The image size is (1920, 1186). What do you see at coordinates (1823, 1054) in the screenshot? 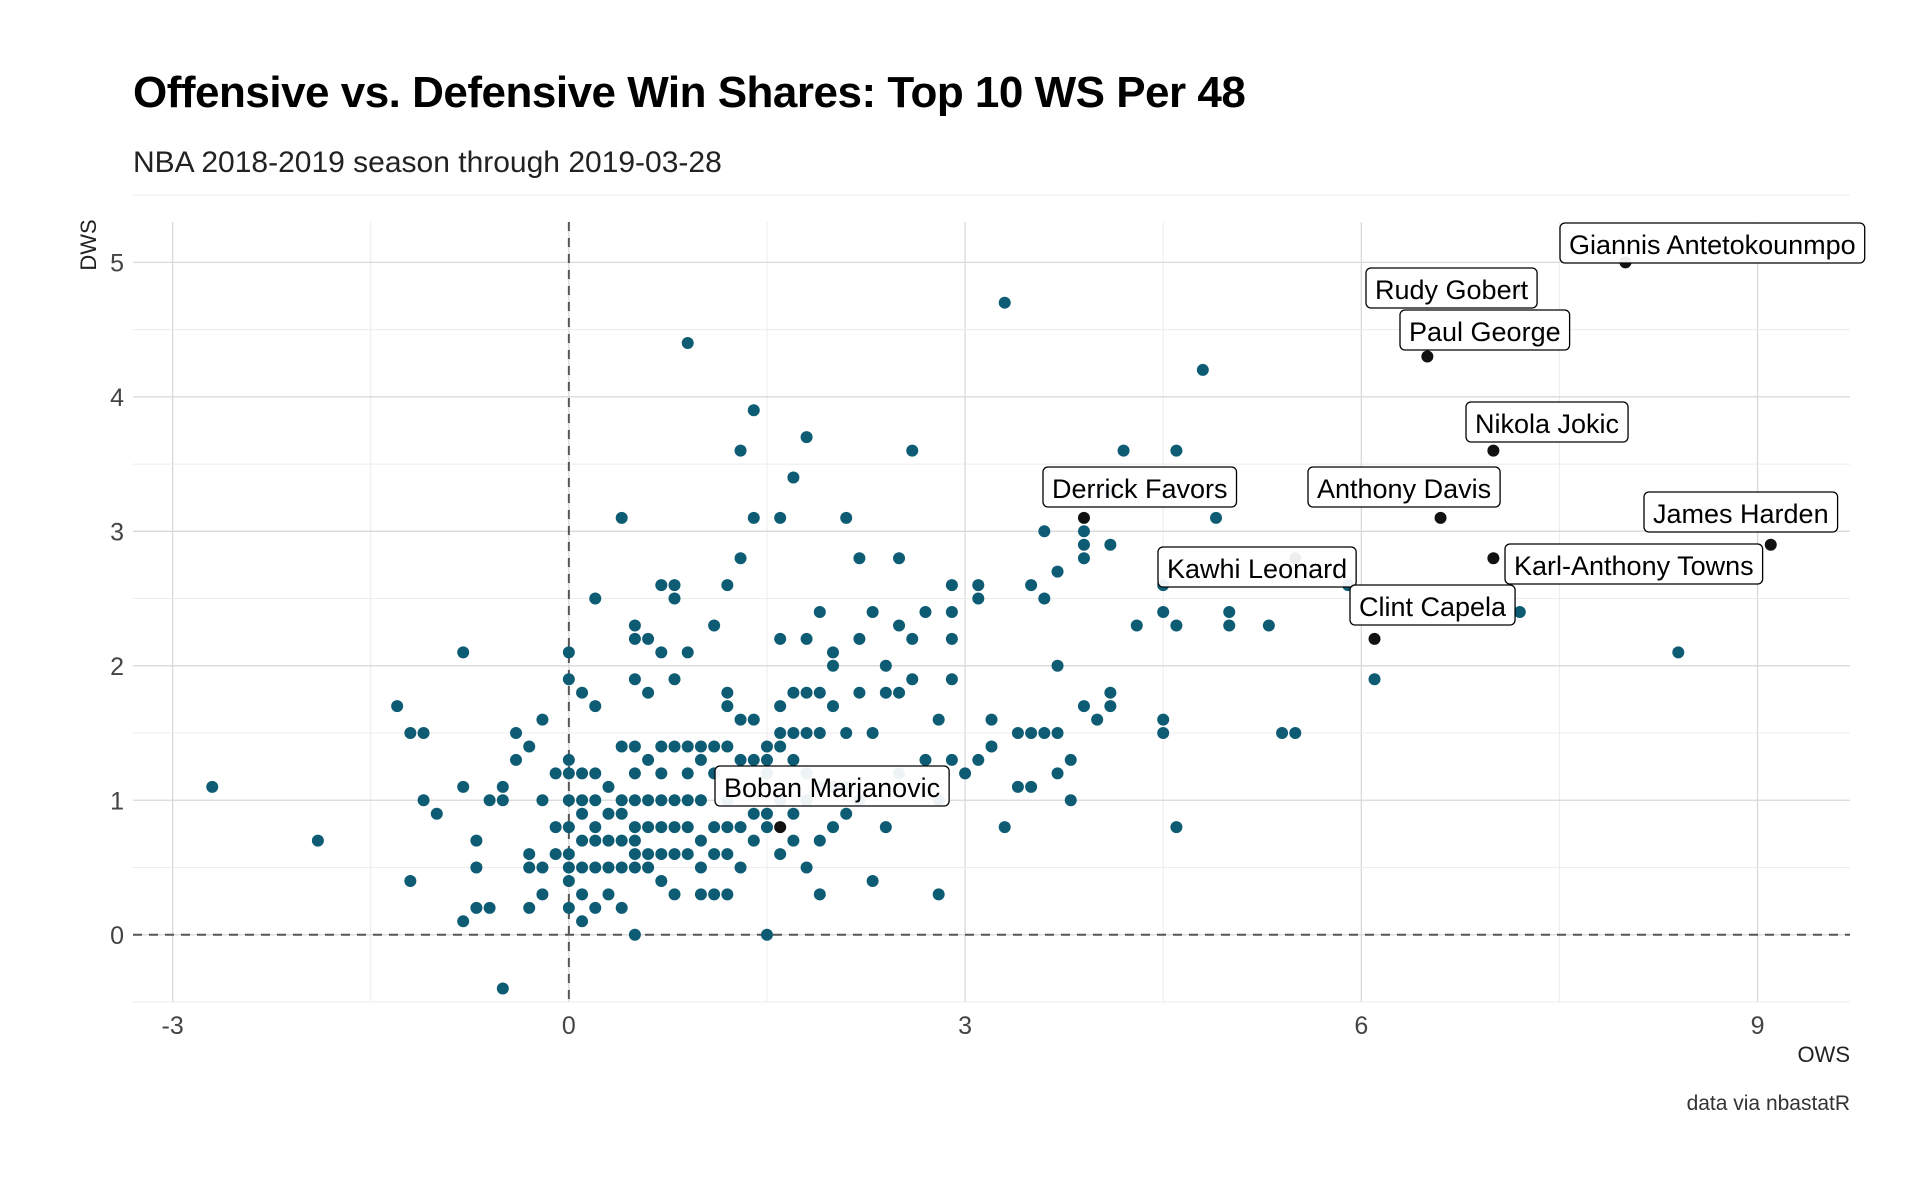
I see `x-axis-title: OWS` at bounding box center [1823, 1054].